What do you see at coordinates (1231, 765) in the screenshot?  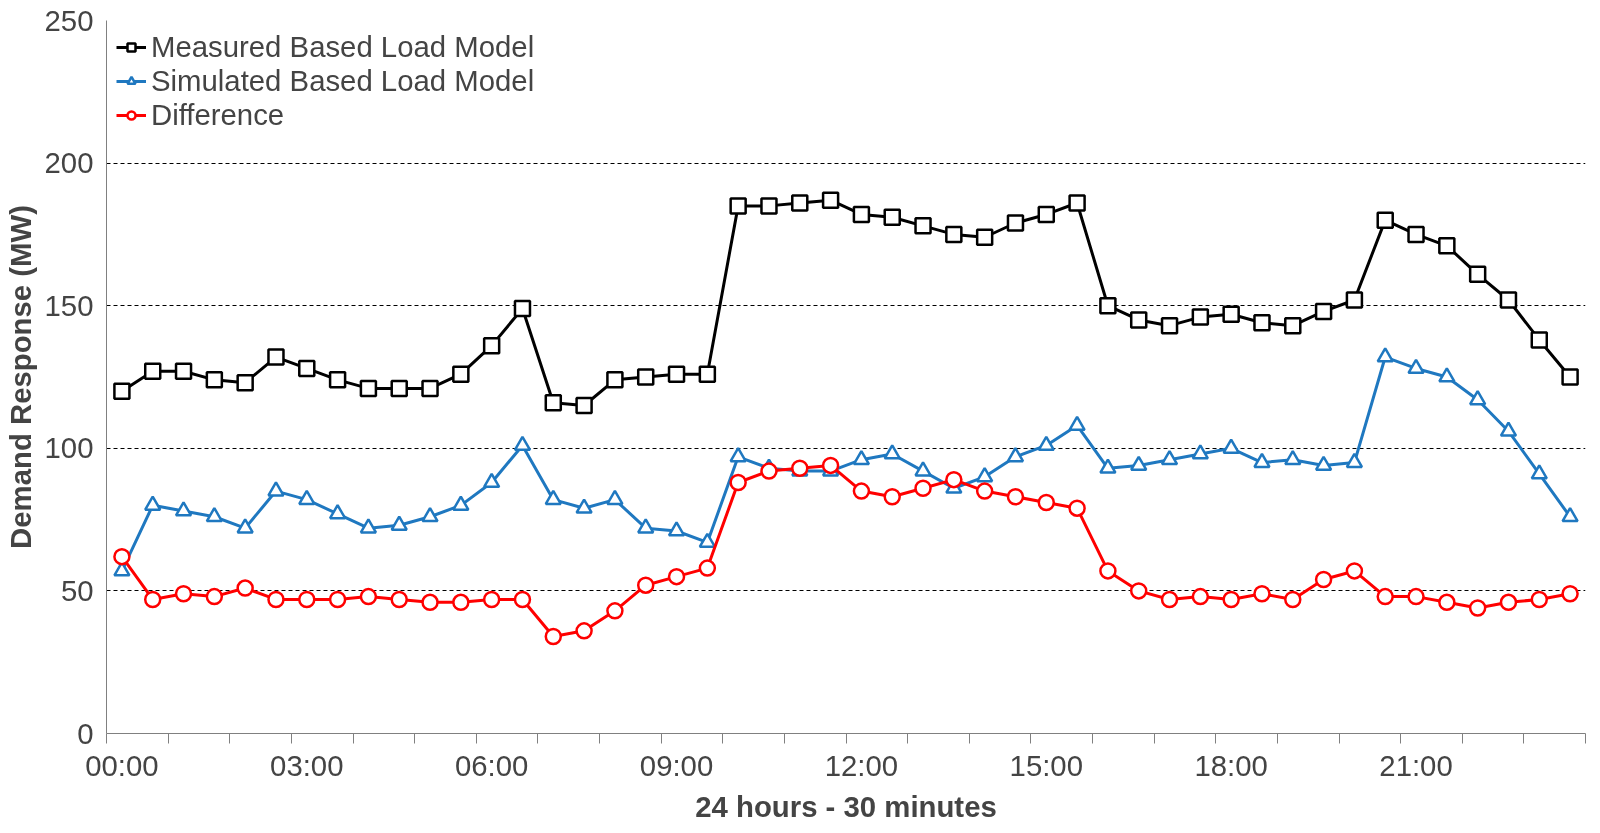 I see `x-tick-label: 18:00` at bounding box center [1231, 765].